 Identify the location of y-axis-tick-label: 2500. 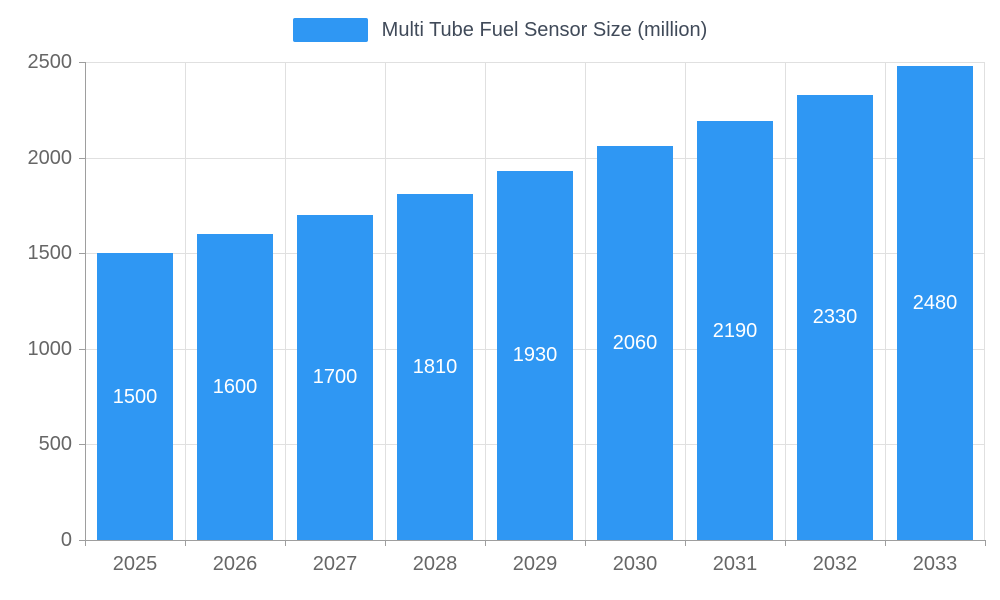
(50, 62).